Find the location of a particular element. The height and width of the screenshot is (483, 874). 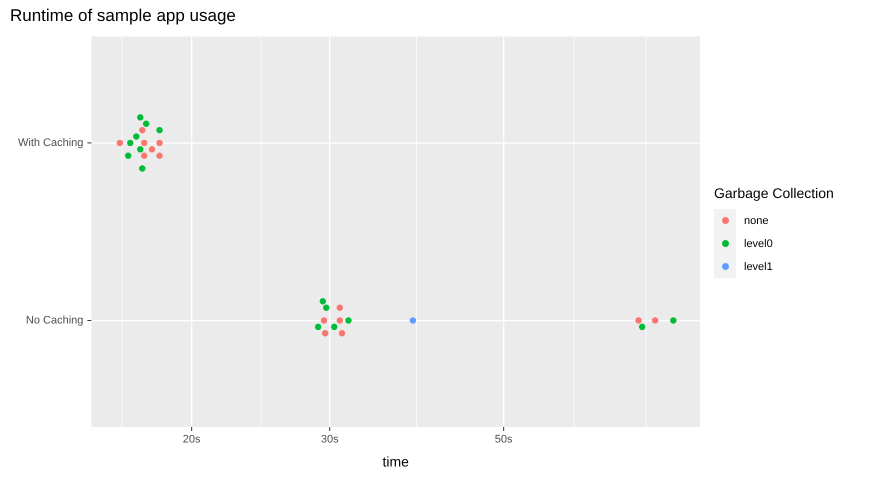

chart-title: Runtime of sample app usage is located at coordinates (123, 15).